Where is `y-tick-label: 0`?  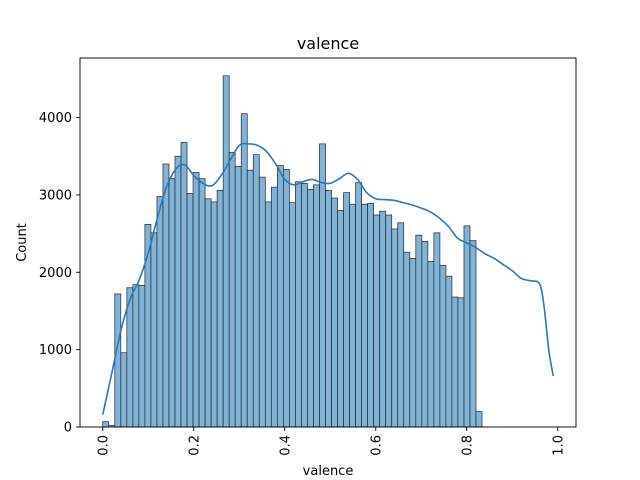
y-tick-label: 0 is located at coordinates (68, 428).